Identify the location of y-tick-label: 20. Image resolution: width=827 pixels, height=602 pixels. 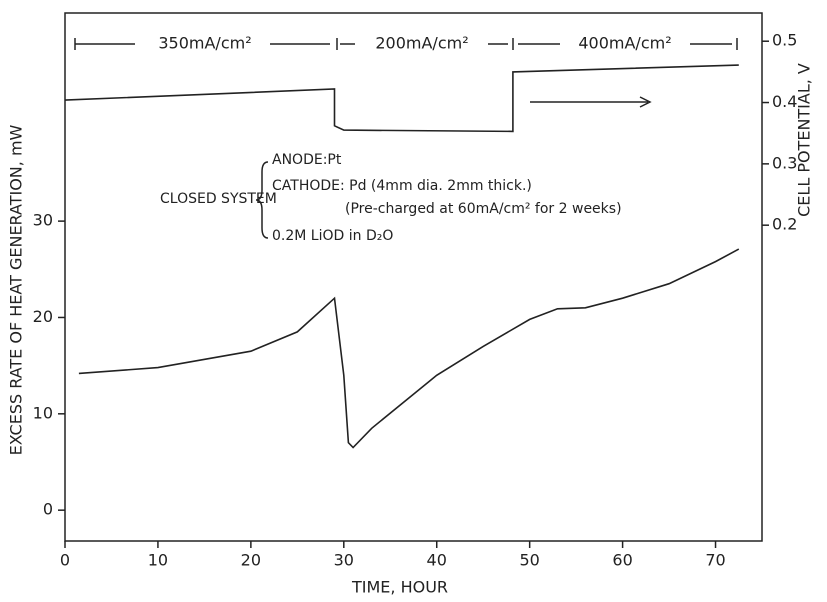
(43, 316).